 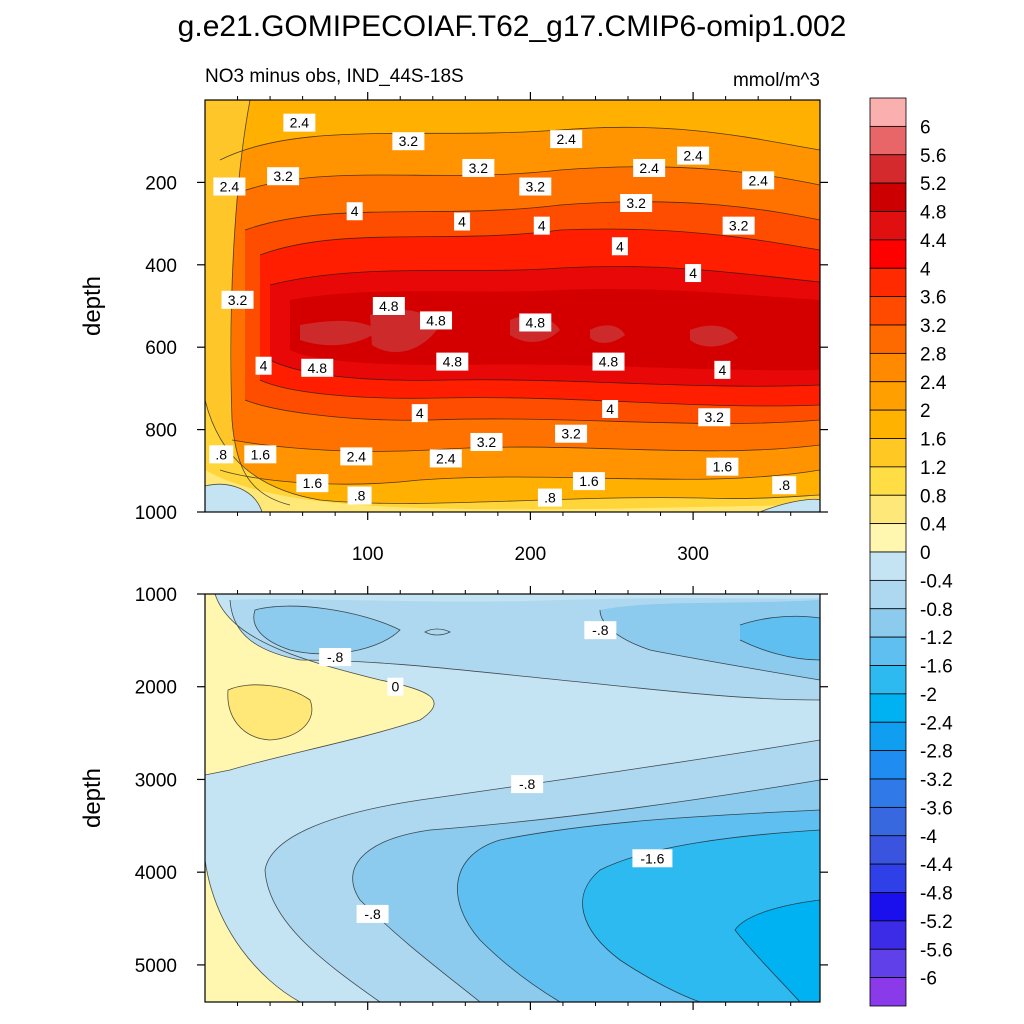 I want to click on colorbar-tick-label: -2, so click(x=928, y=695).